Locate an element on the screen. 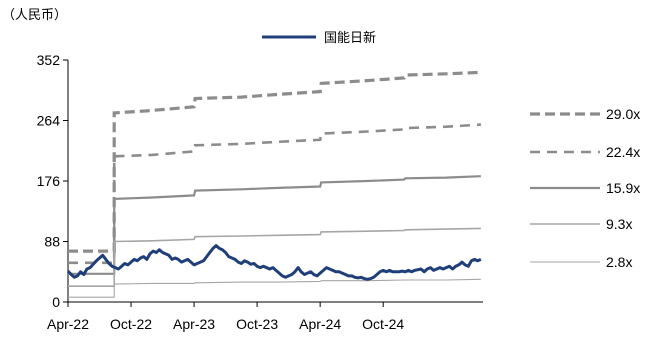 Image resolution: width=672 pixels, height=340 pixels. legend-label-9.3x: 9.3x is located at coordinates (619, 224).